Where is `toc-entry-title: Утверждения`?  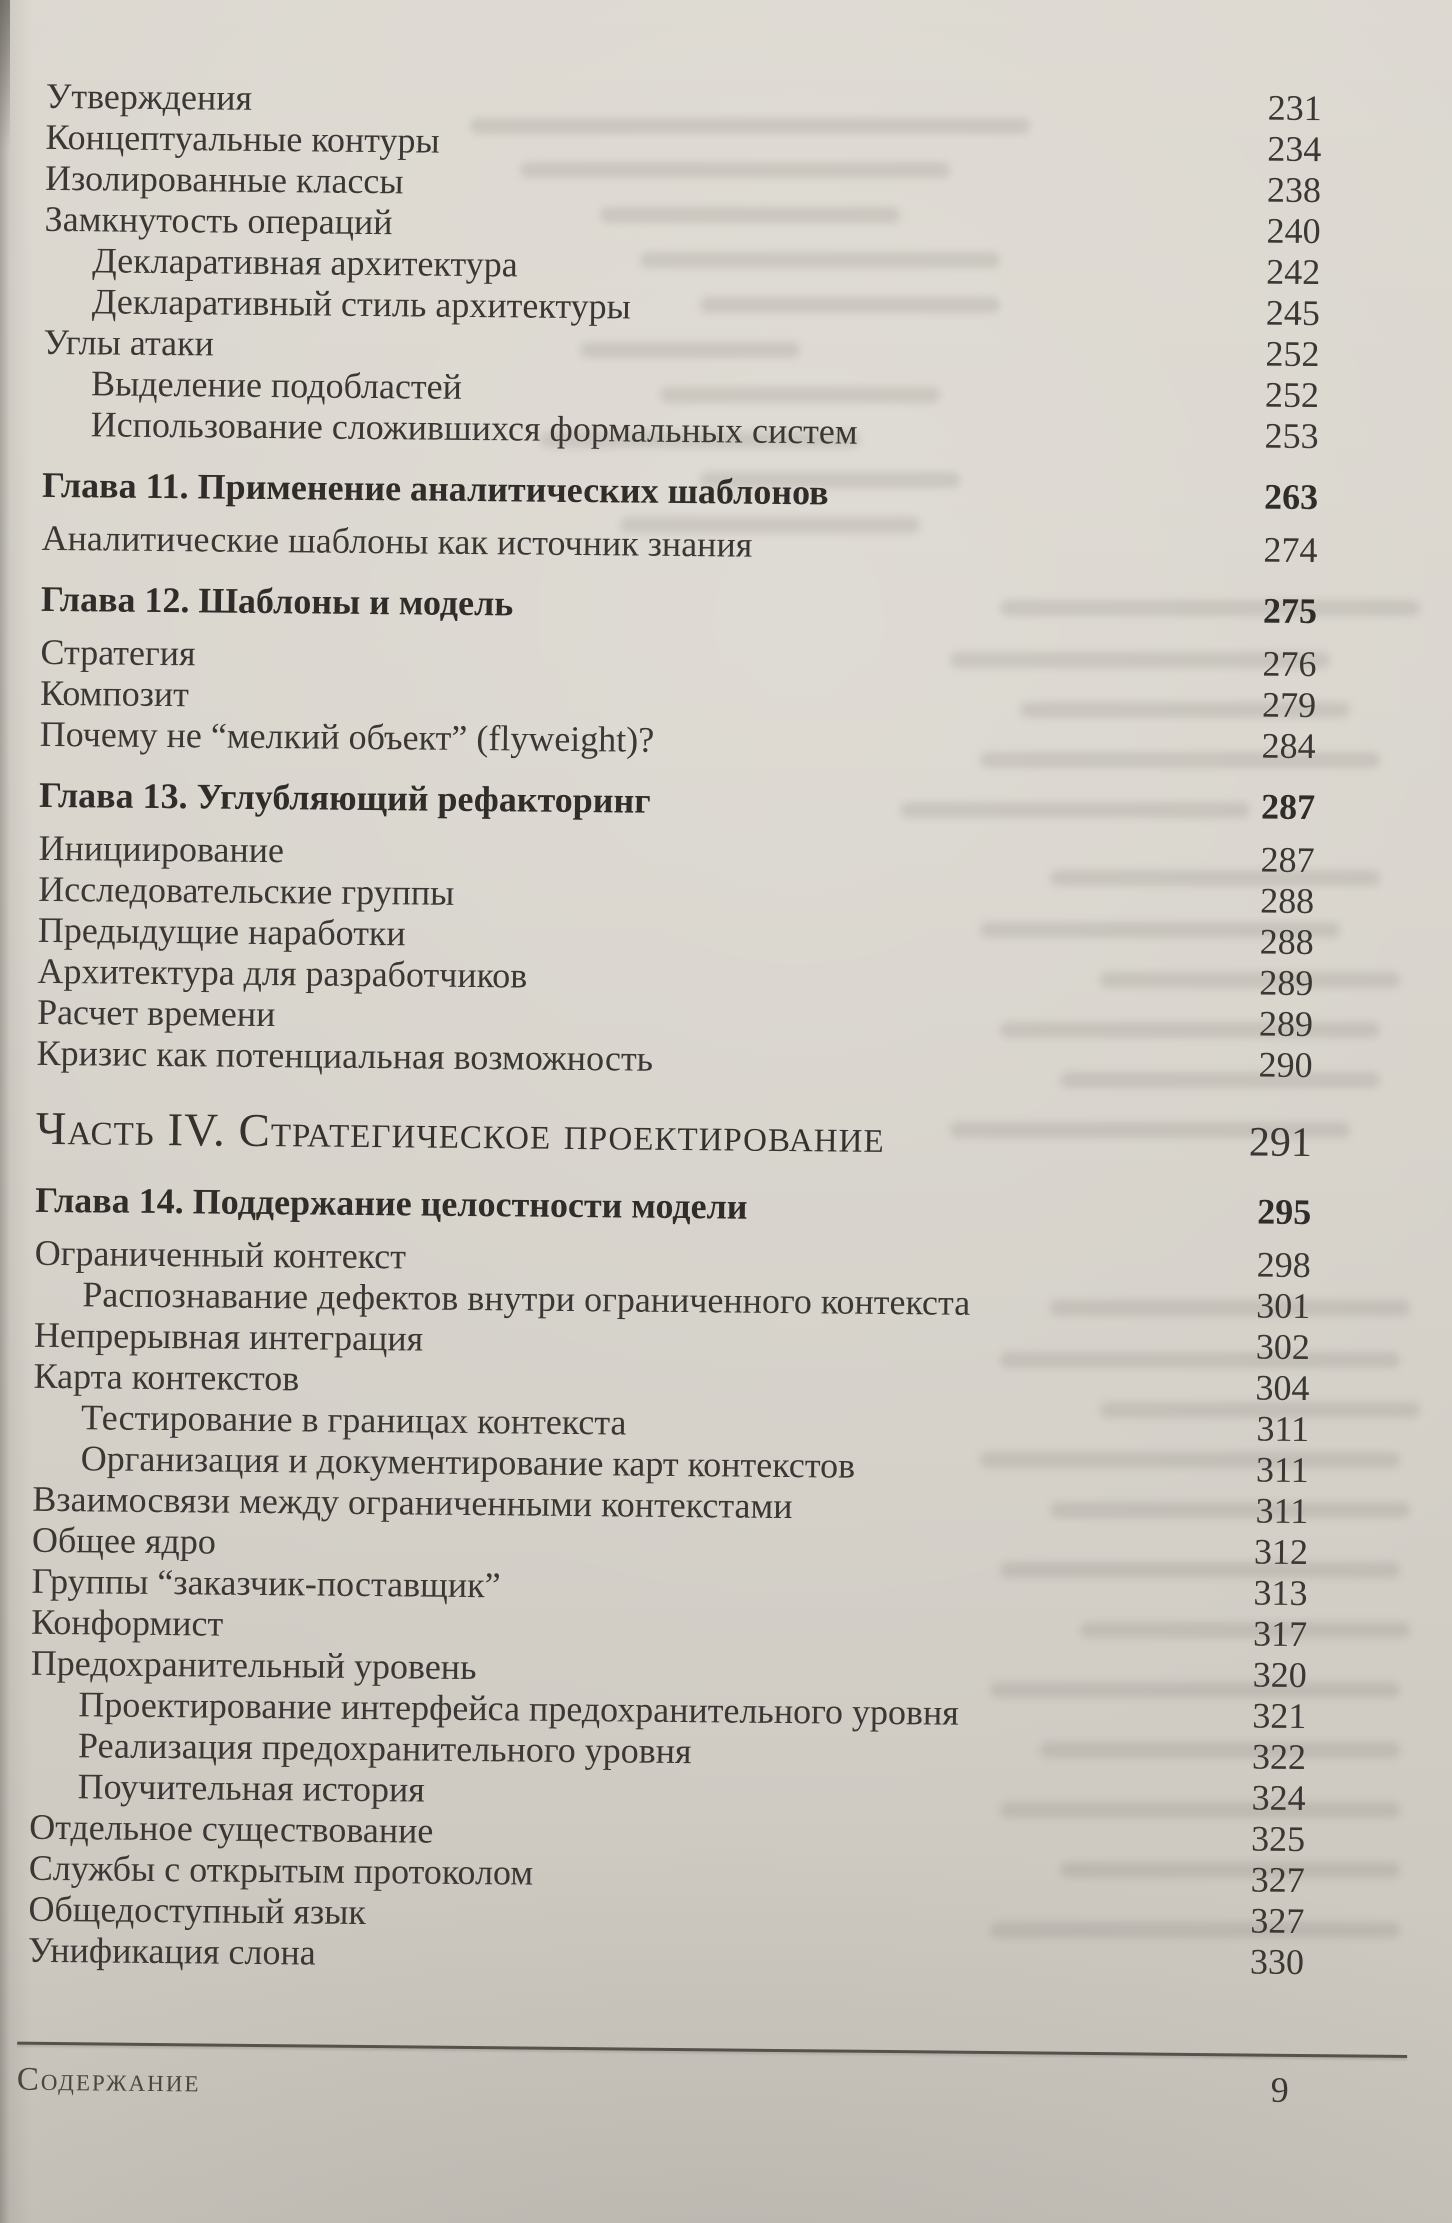
toc-entry-title: Утверждения is located at coordinates (149, 96).